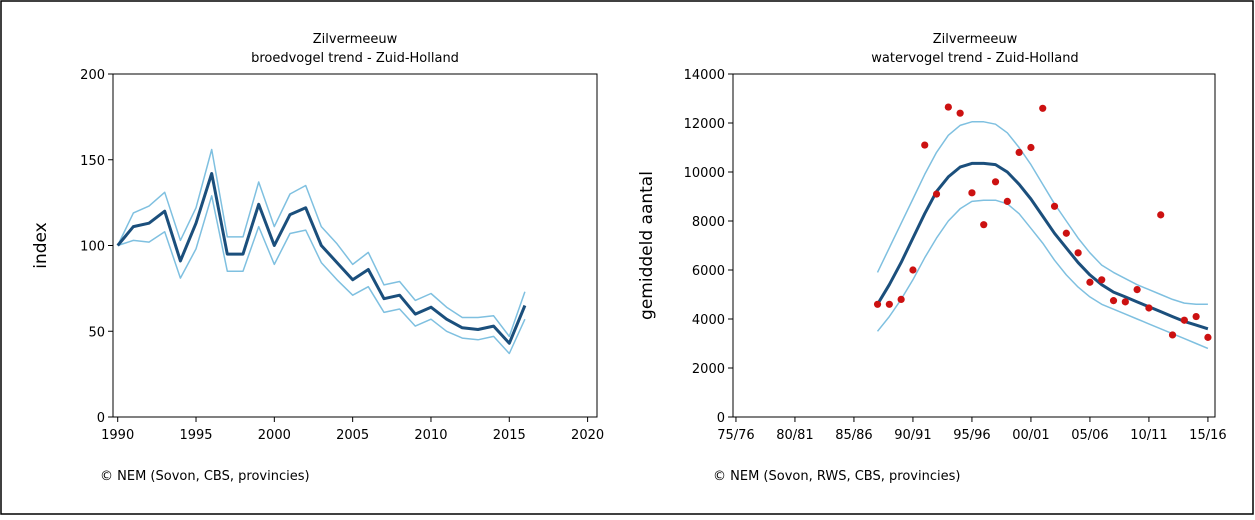 The width and height of the screenshot is (1255, 520). Describe the element at coordinates (1207, 435) in the screenshot. I see `x-tick-label: 15/16` at that location.